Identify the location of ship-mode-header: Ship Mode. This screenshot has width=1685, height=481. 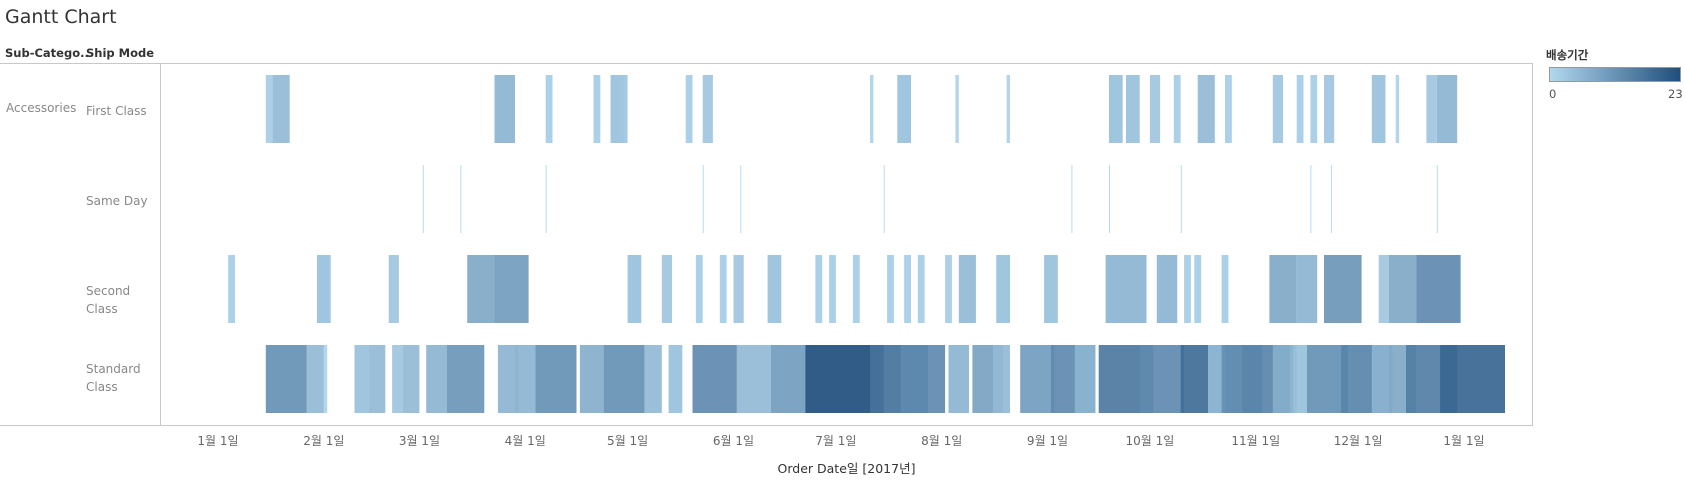
(120, 53).